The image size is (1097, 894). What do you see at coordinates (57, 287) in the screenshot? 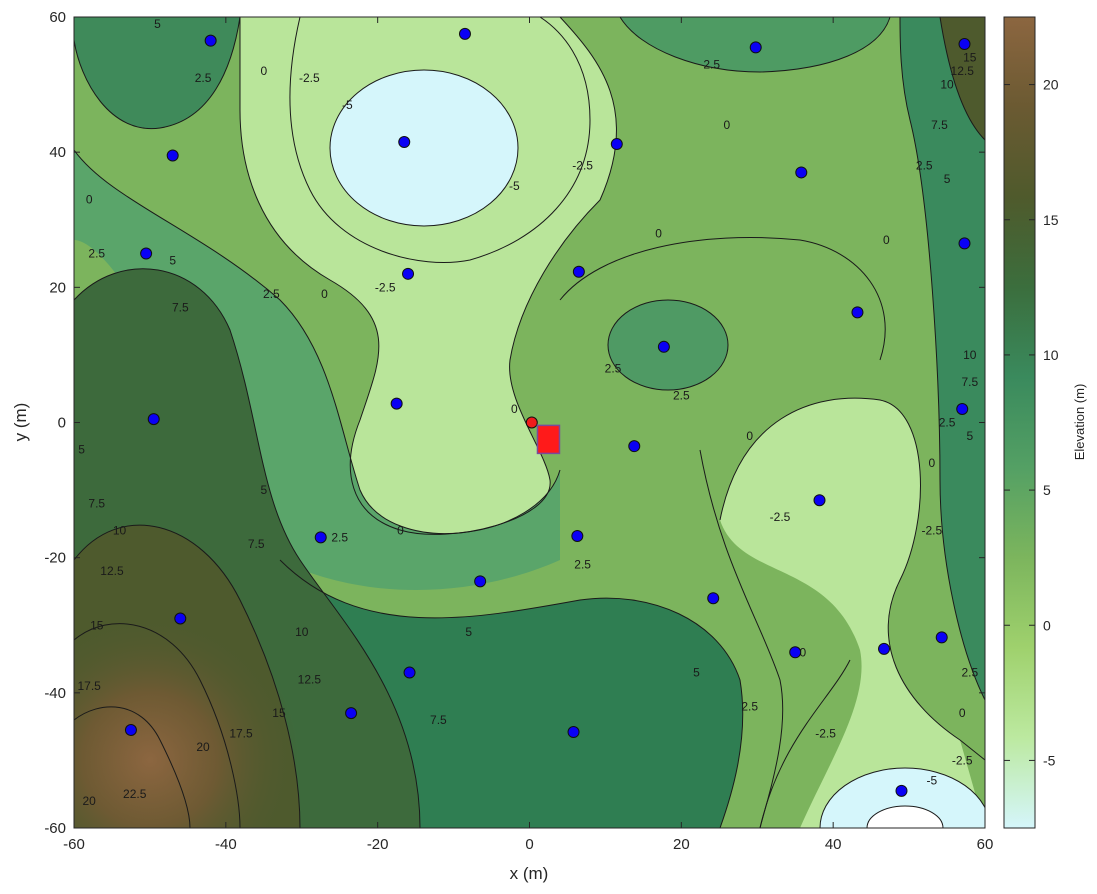
I see `y-tick-label: 20` at bounding box center [57, 287].